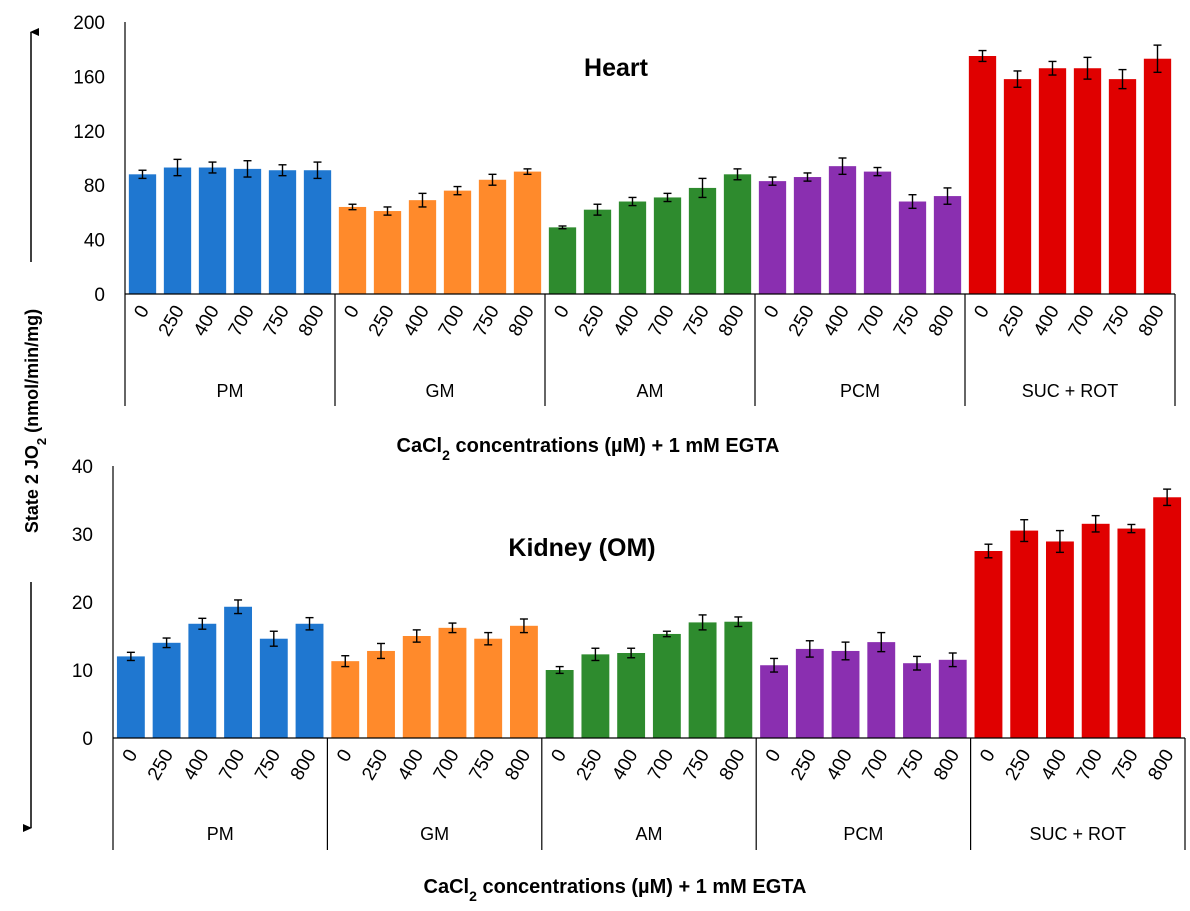  I want to click on y-tick-label: 0, so click(87, 739).